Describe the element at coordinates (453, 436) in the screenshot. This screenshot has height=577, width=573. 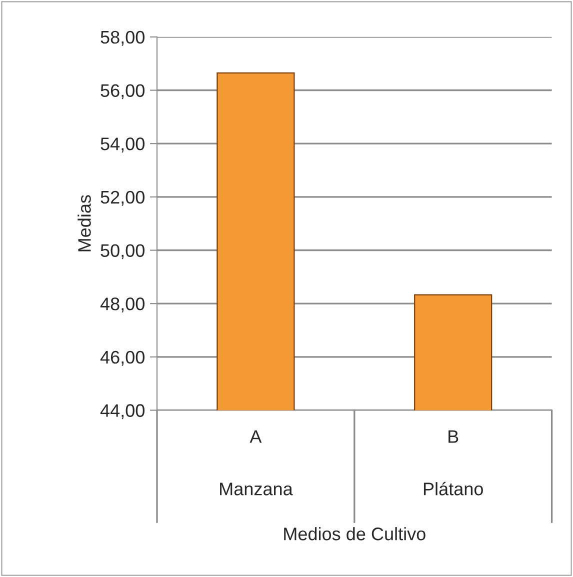
I see `x-tick-label: B` at that location.